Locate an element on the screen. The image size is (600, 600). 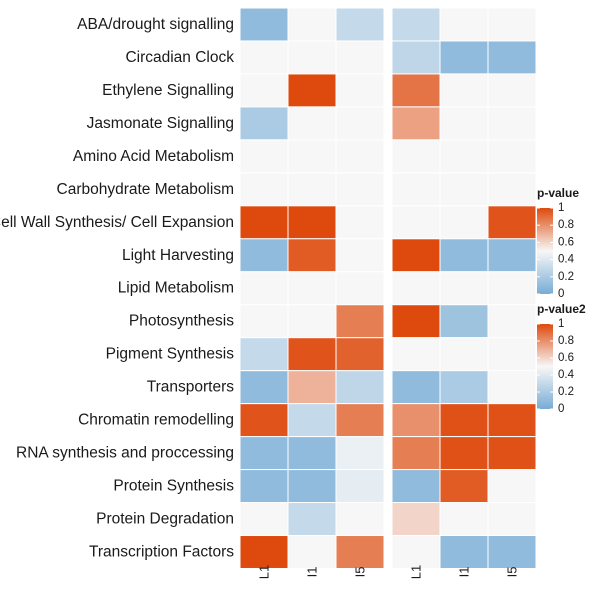
row-label: Amino Acid Metabolism is located at coordinates (153, 156).